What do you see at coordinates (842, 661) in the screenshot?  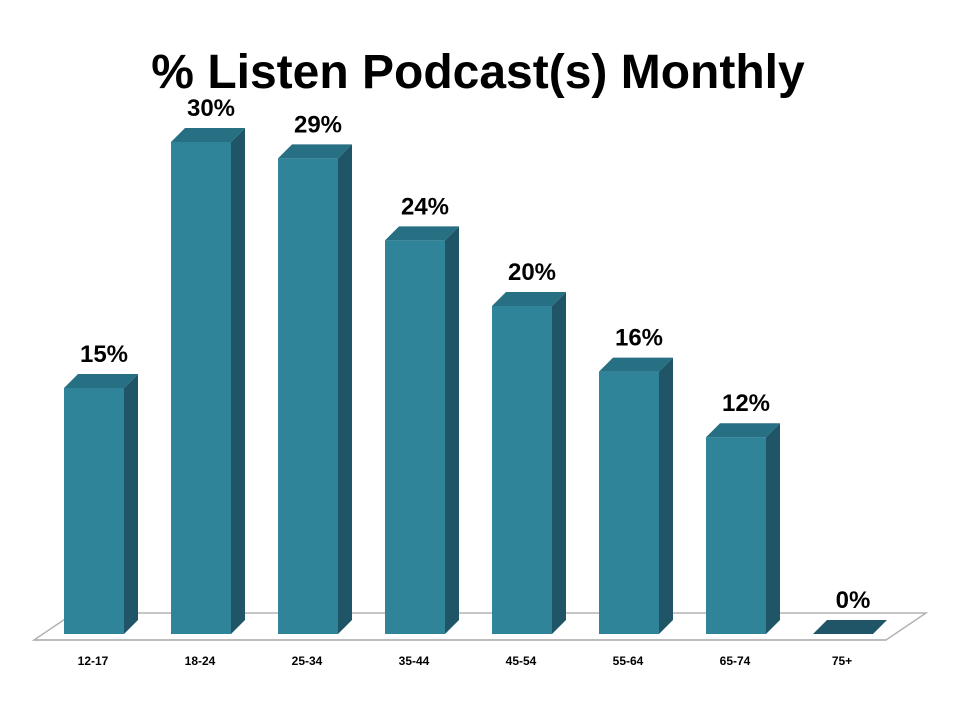 I see `x-tick-label: 75+` at bounding box center [842, 661].